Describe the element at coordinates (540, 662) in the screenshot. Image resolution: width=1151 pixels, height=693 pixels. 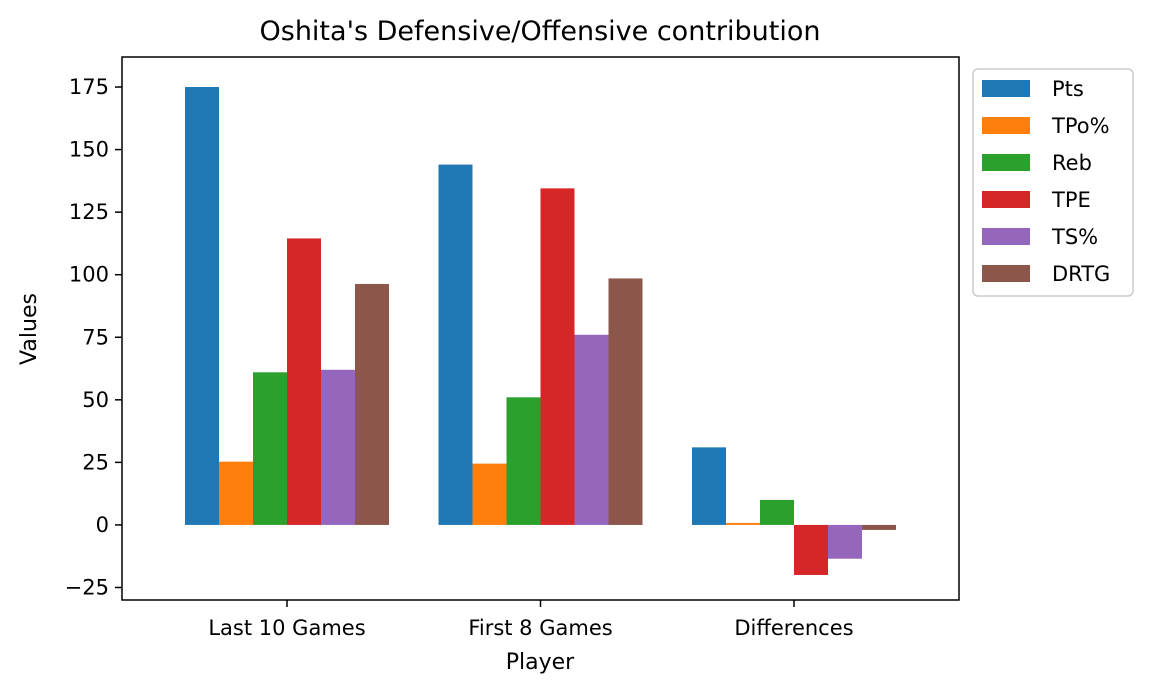
I see `x-axis-label: Player` at that location.